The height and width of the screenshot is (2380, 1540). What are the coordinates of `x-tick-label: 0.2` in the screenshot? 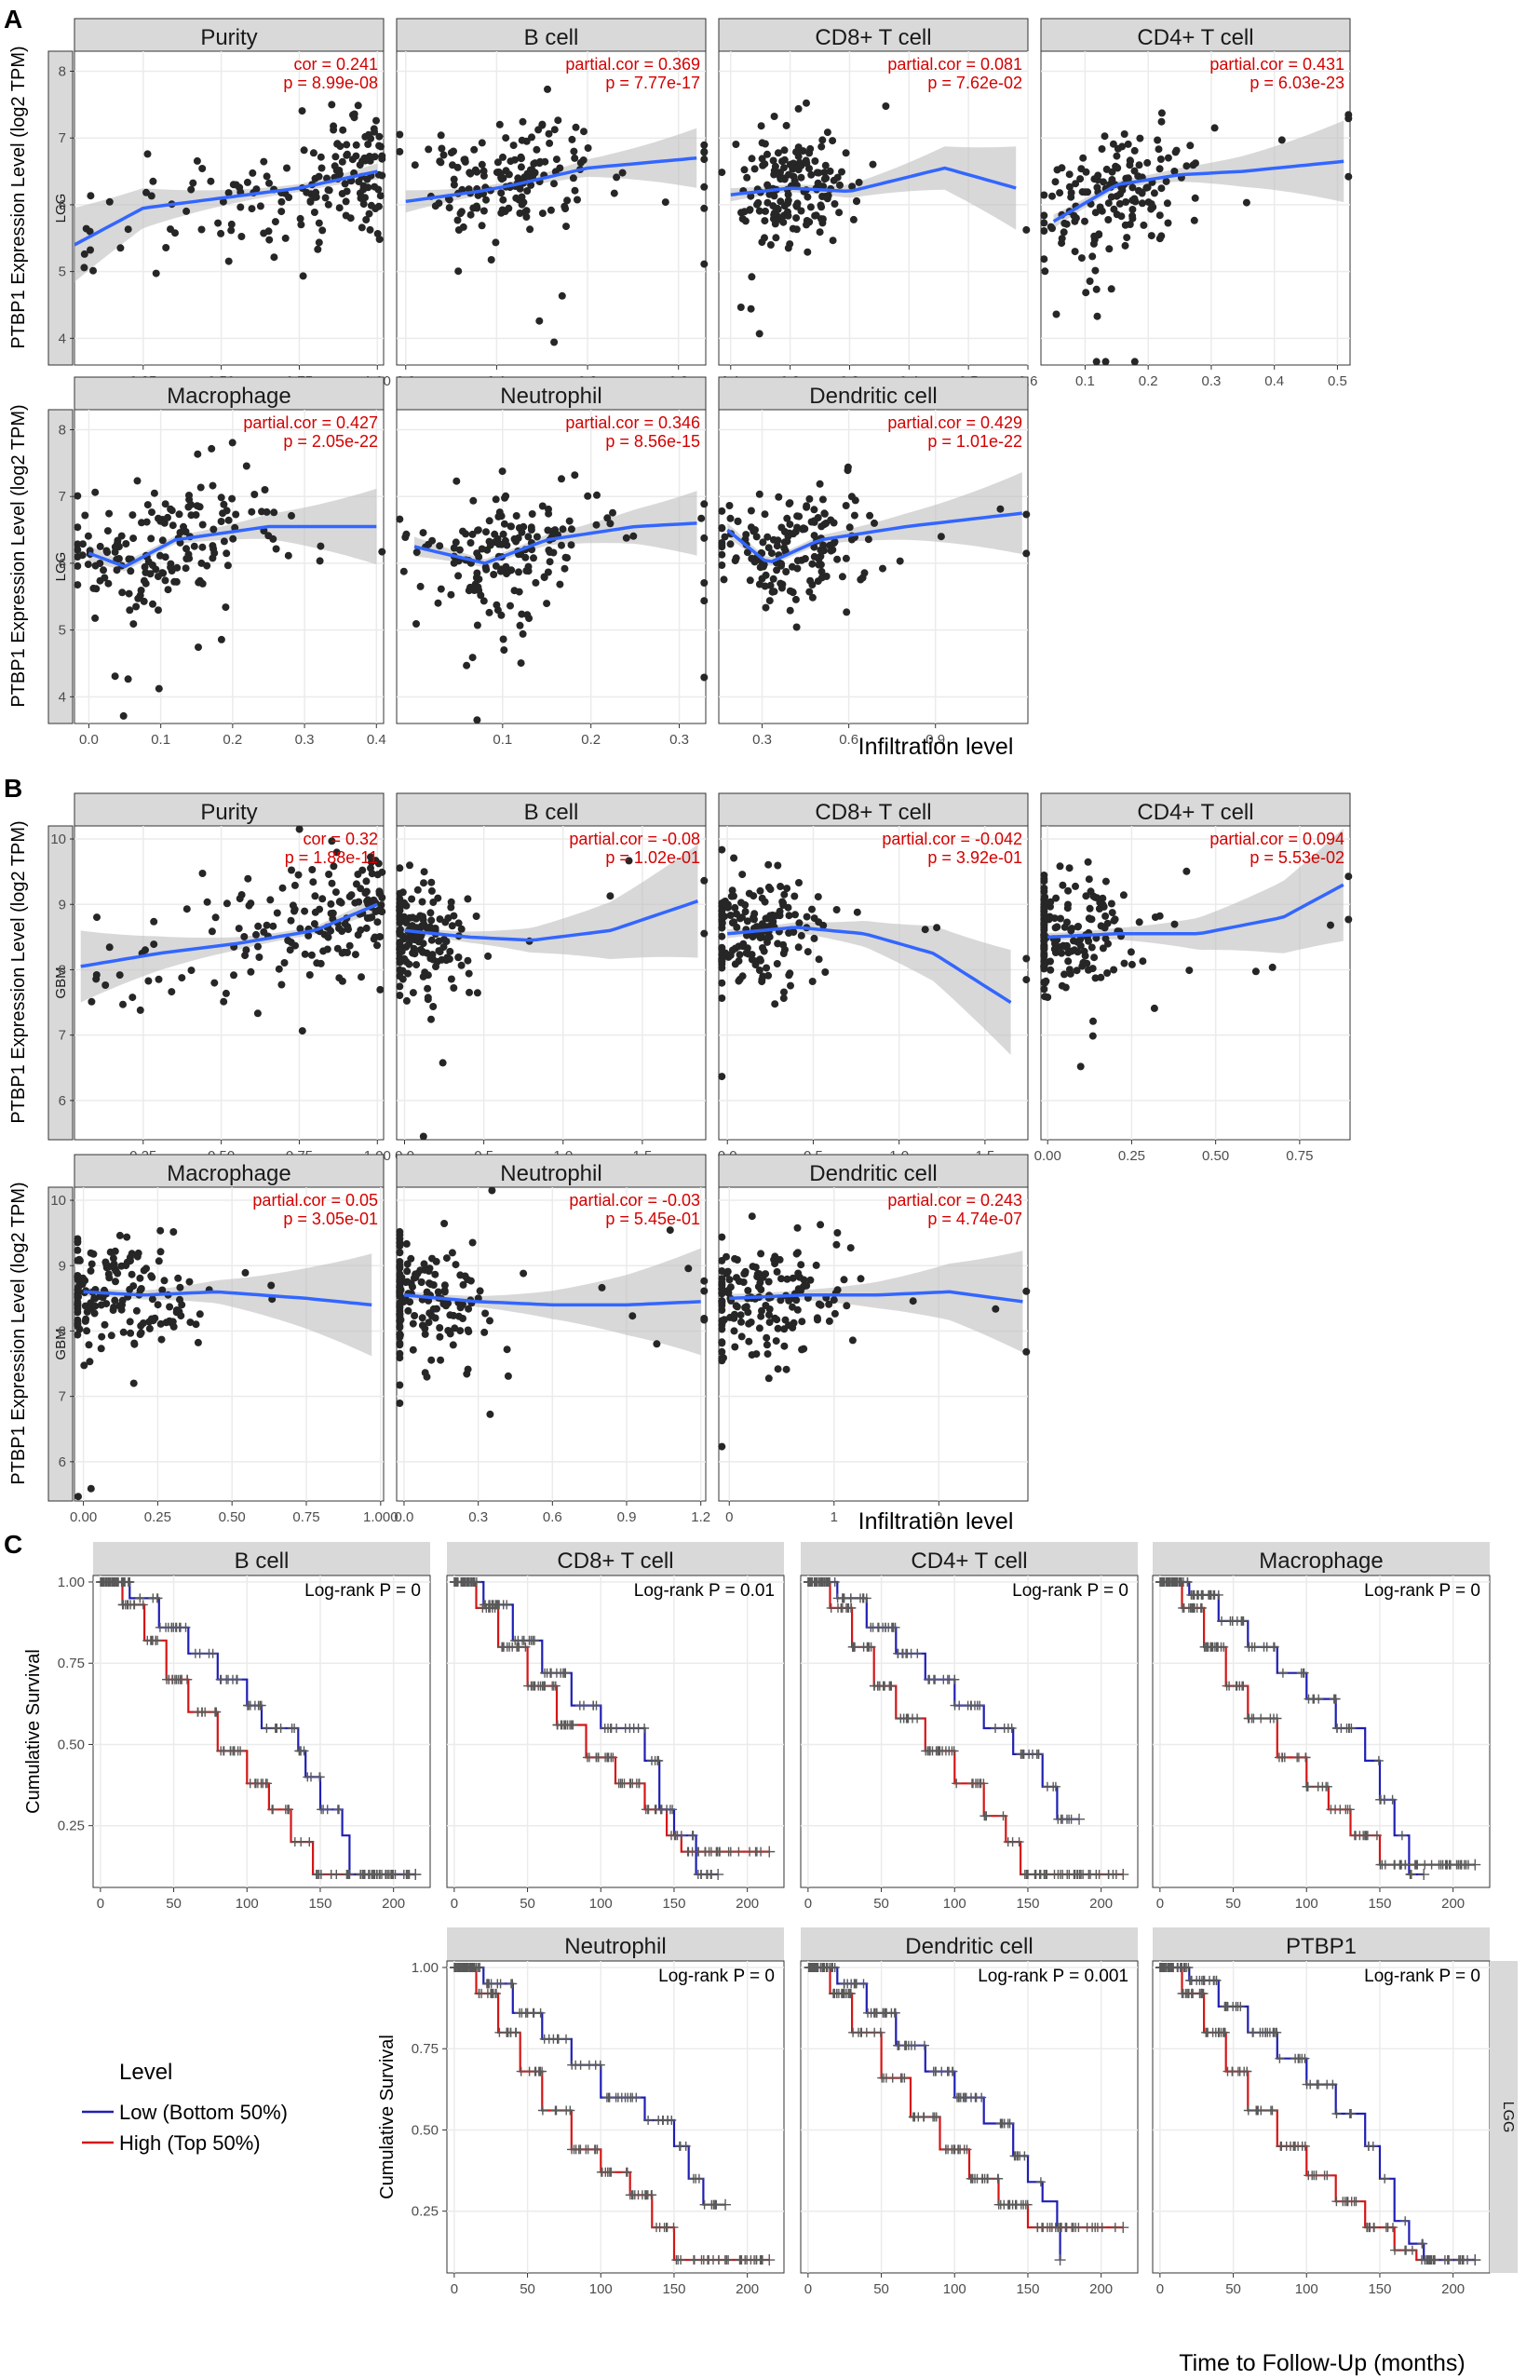 It's located at (1148, 381).